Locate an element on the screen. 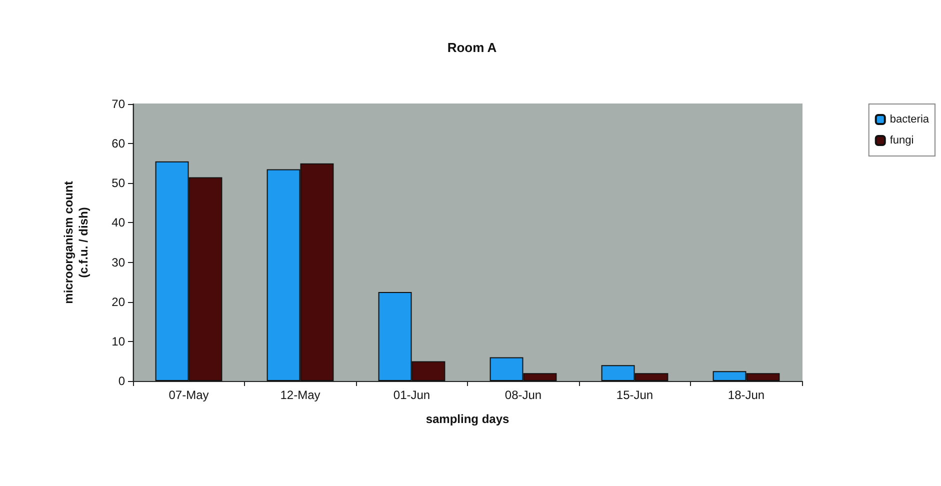  x-tick-label: 01-Jun is located at coordinates (411, 395).